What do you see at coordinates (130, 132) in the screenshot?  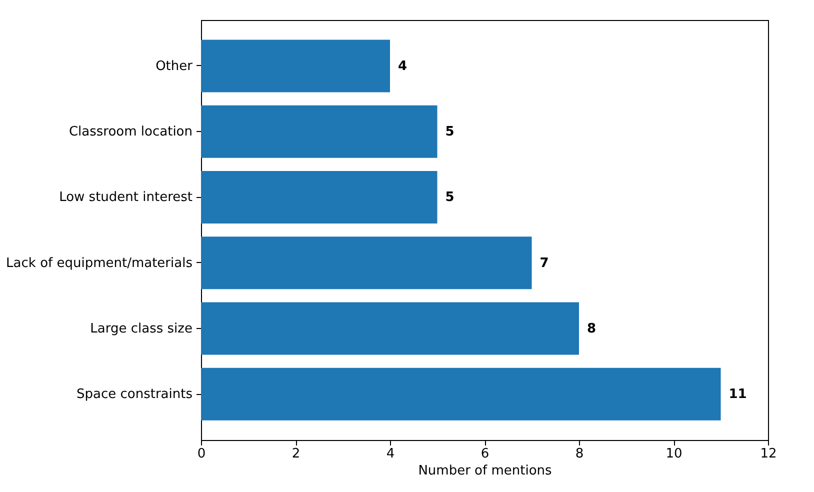 I see `y-tick-label: Classroom location` at bounding box center [130, 132].